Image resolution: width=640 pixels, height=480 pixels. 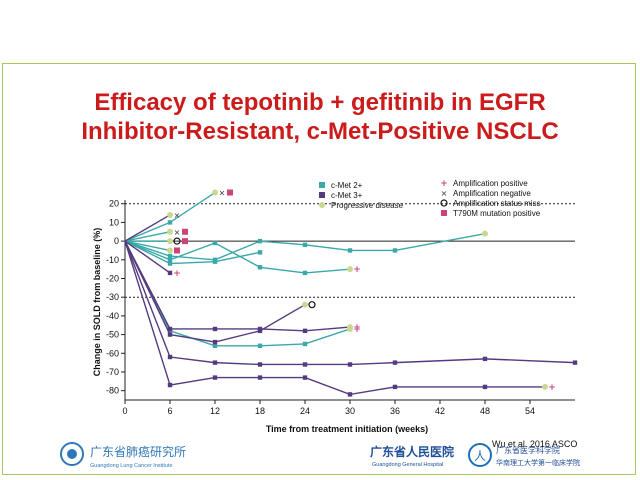 What do you see at coordinates (347, 185) in the screenshot?
I see `legend-label: c-Met 2+` at bounding box center [347, 185].